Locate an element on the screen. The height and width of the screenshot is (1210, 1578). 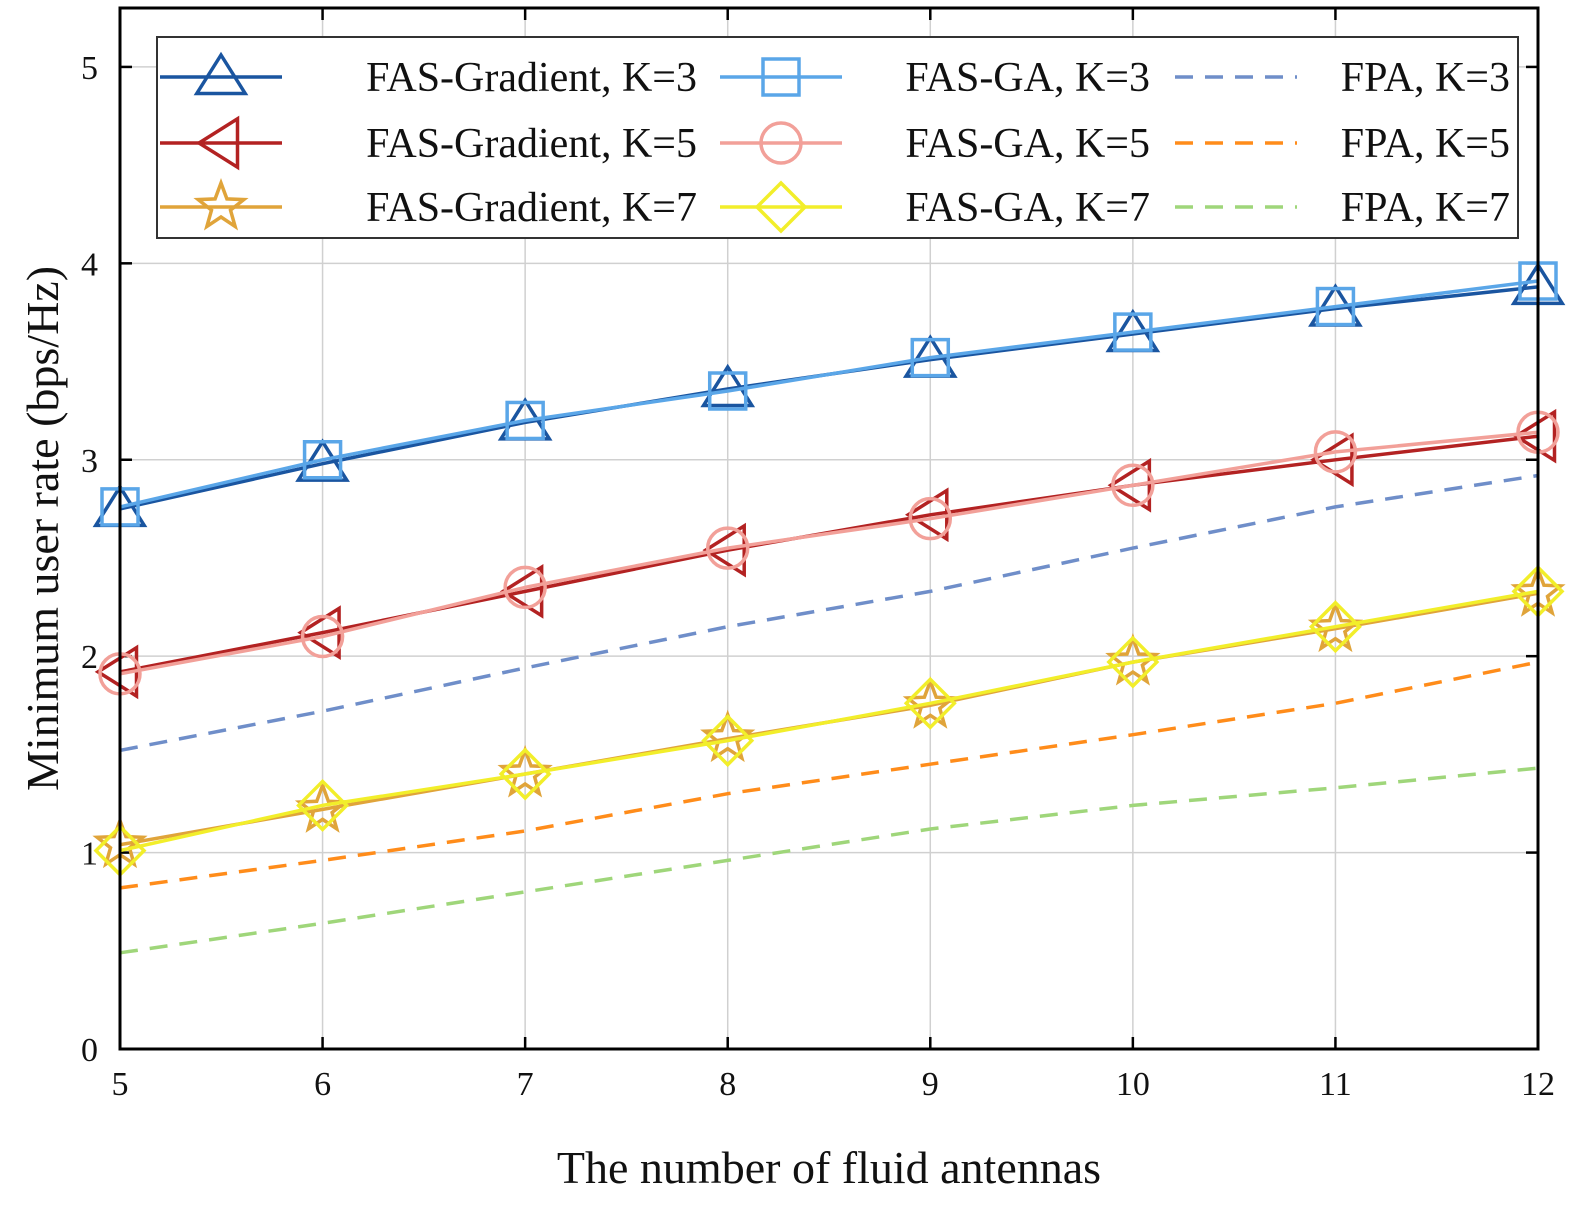
legend-label: FPA, K=7 is located at coordinates (1425, 208).